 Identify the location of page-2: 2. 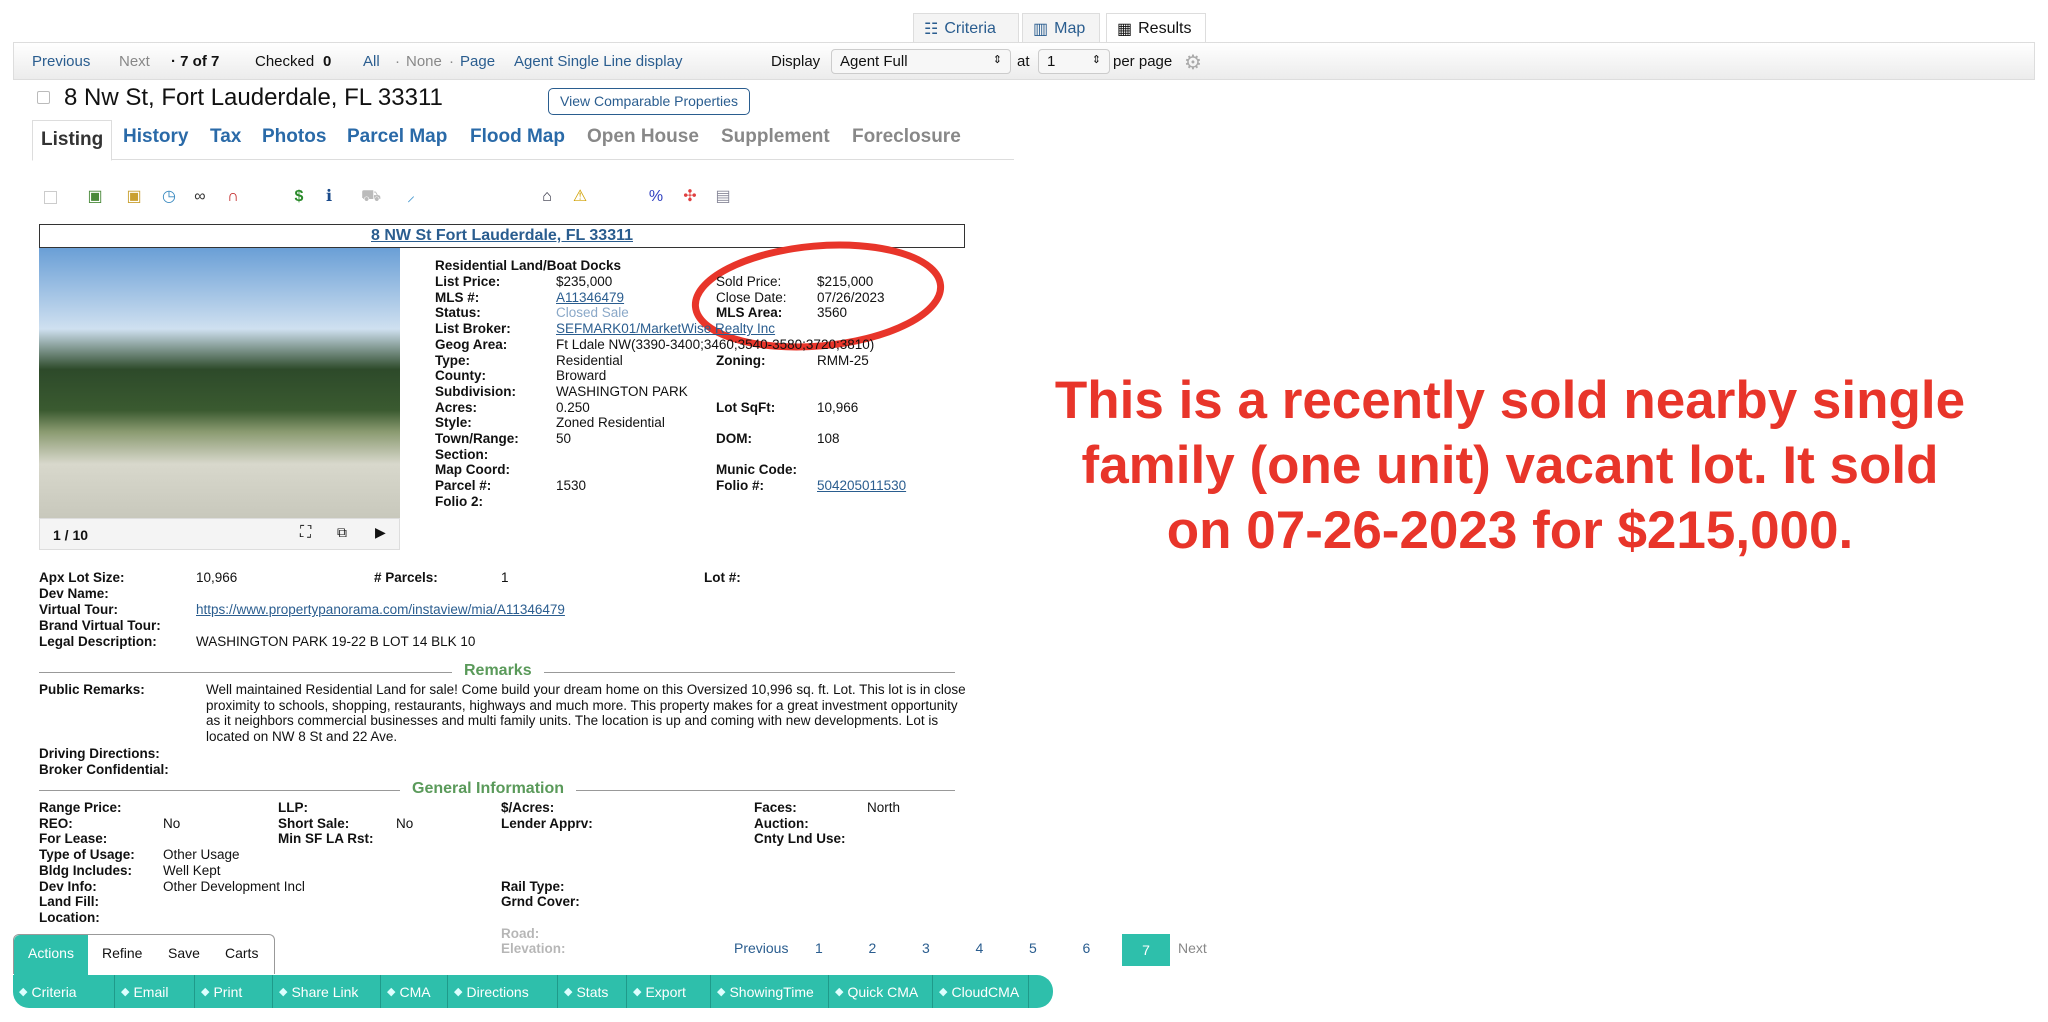
(872, 948).